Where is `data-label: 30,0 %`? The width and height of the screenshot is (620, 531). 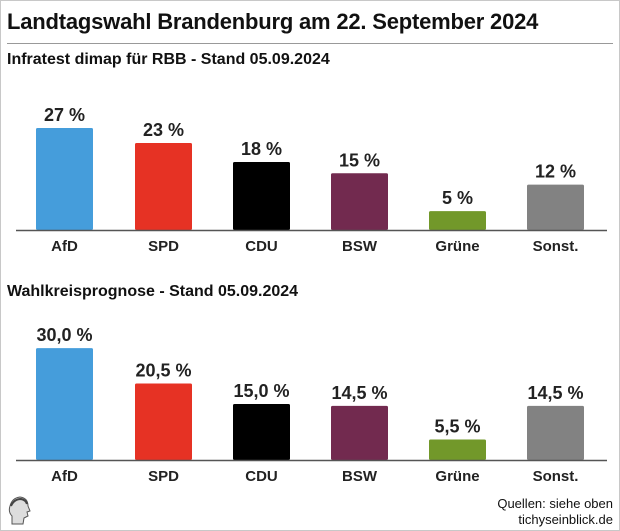
data-label: 30,0 % is located at coordinates (64, 335).